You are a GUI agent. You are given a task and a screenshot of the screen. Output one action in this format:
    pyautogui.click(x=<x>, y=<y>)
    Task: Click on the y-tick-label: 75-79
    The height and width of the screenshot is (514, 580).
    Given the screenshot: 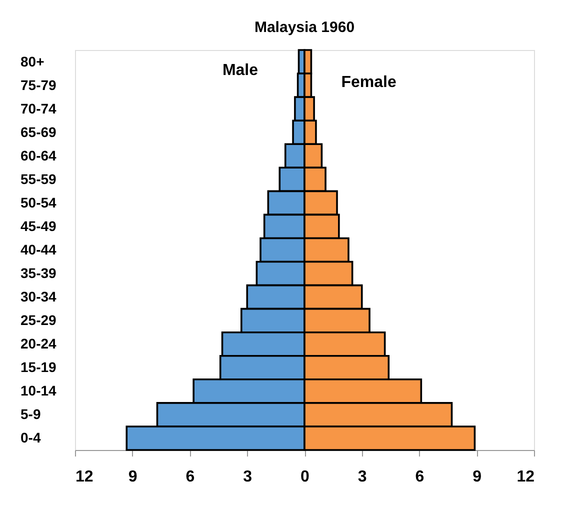 What is the action you would take?
    pyautogui.click(x=38, y=84)
    